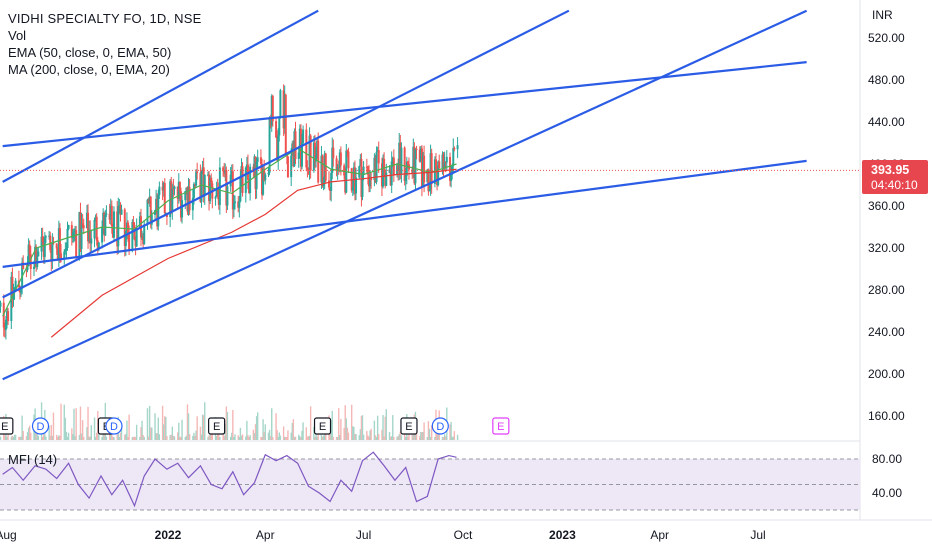 The width and height of the screenshot is (932, 550). Describe the element at coordinates (33, 459) in the screenshot. I see `mfi-legend: MFI (14)` at that location.